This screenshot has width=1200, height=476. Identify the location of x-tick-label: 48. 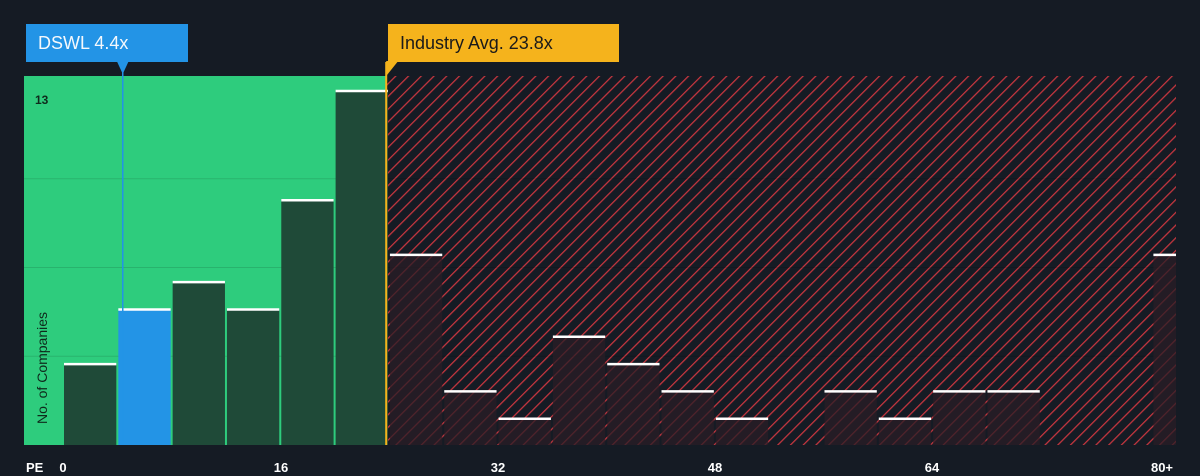
(715, 467).